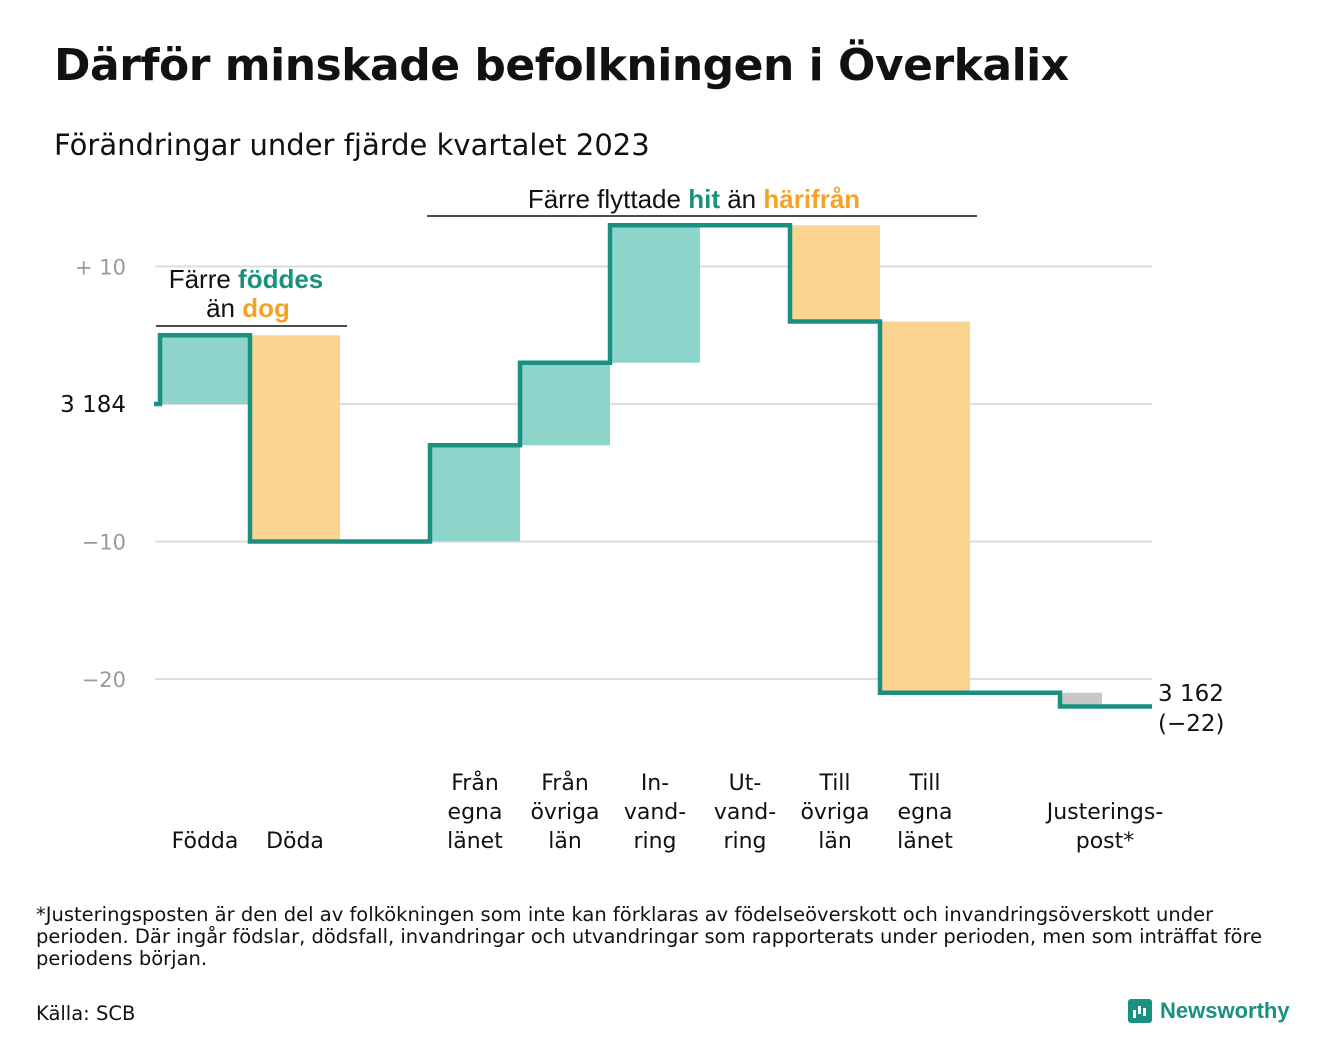 The width and height of the screenshot is (1340, 1060). What do you see at coordinates (811, 199) in the screenshot?
I see `annotation-highlight-away: härifrån` at bounding box center [811, 199].